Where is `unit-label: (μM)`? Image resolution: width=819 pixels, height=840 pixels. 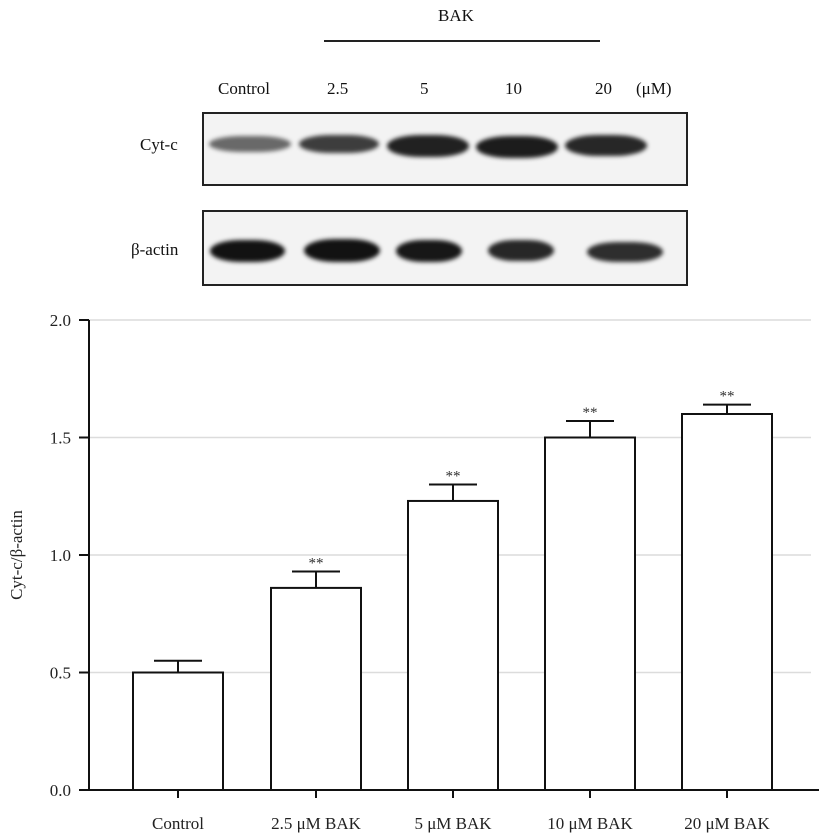 unit-label: (μM) is located at coordinates (654, 88).